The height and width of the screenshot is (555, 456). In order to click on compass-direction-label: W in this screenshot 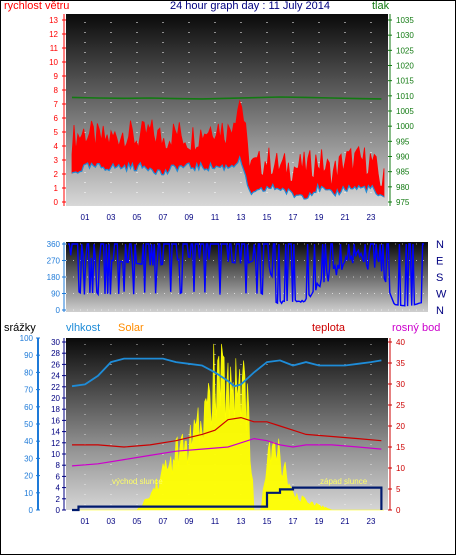, I will do `click(441, 295)`.